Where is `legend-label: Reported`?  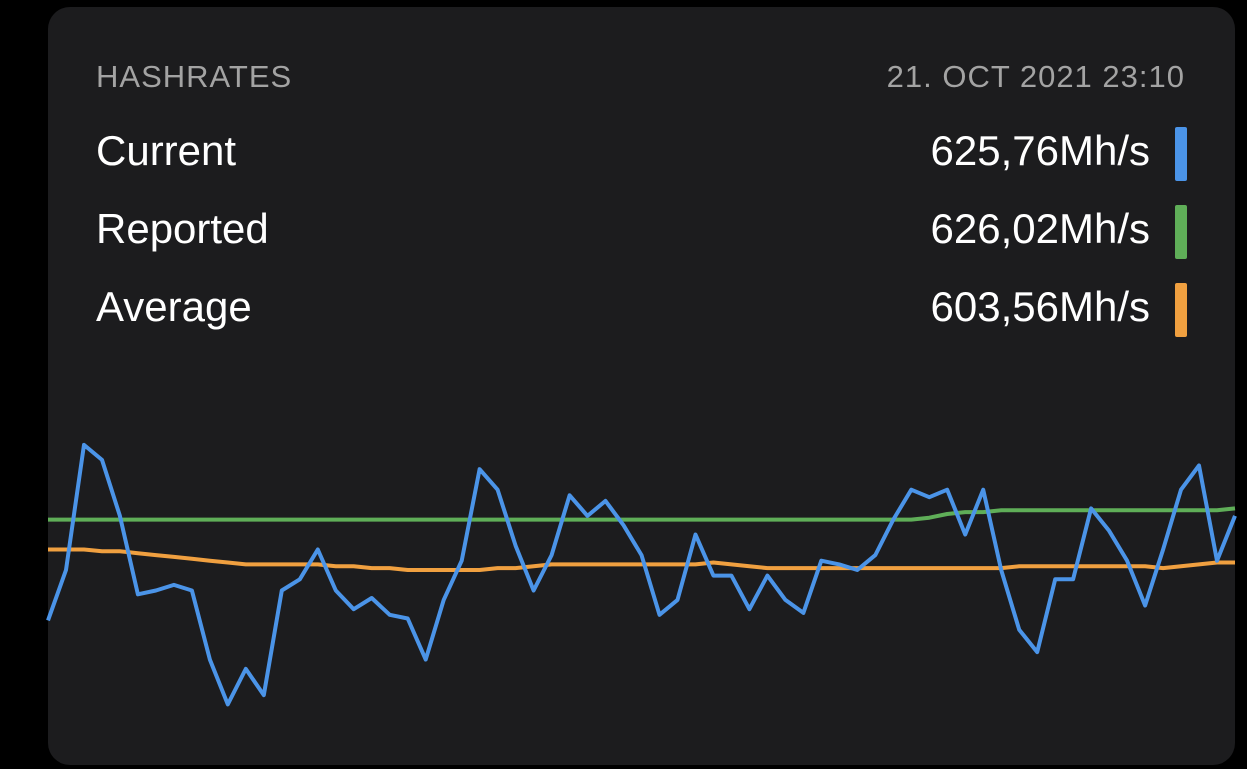
legend-label: Reported is located at coordinates (182, 228).